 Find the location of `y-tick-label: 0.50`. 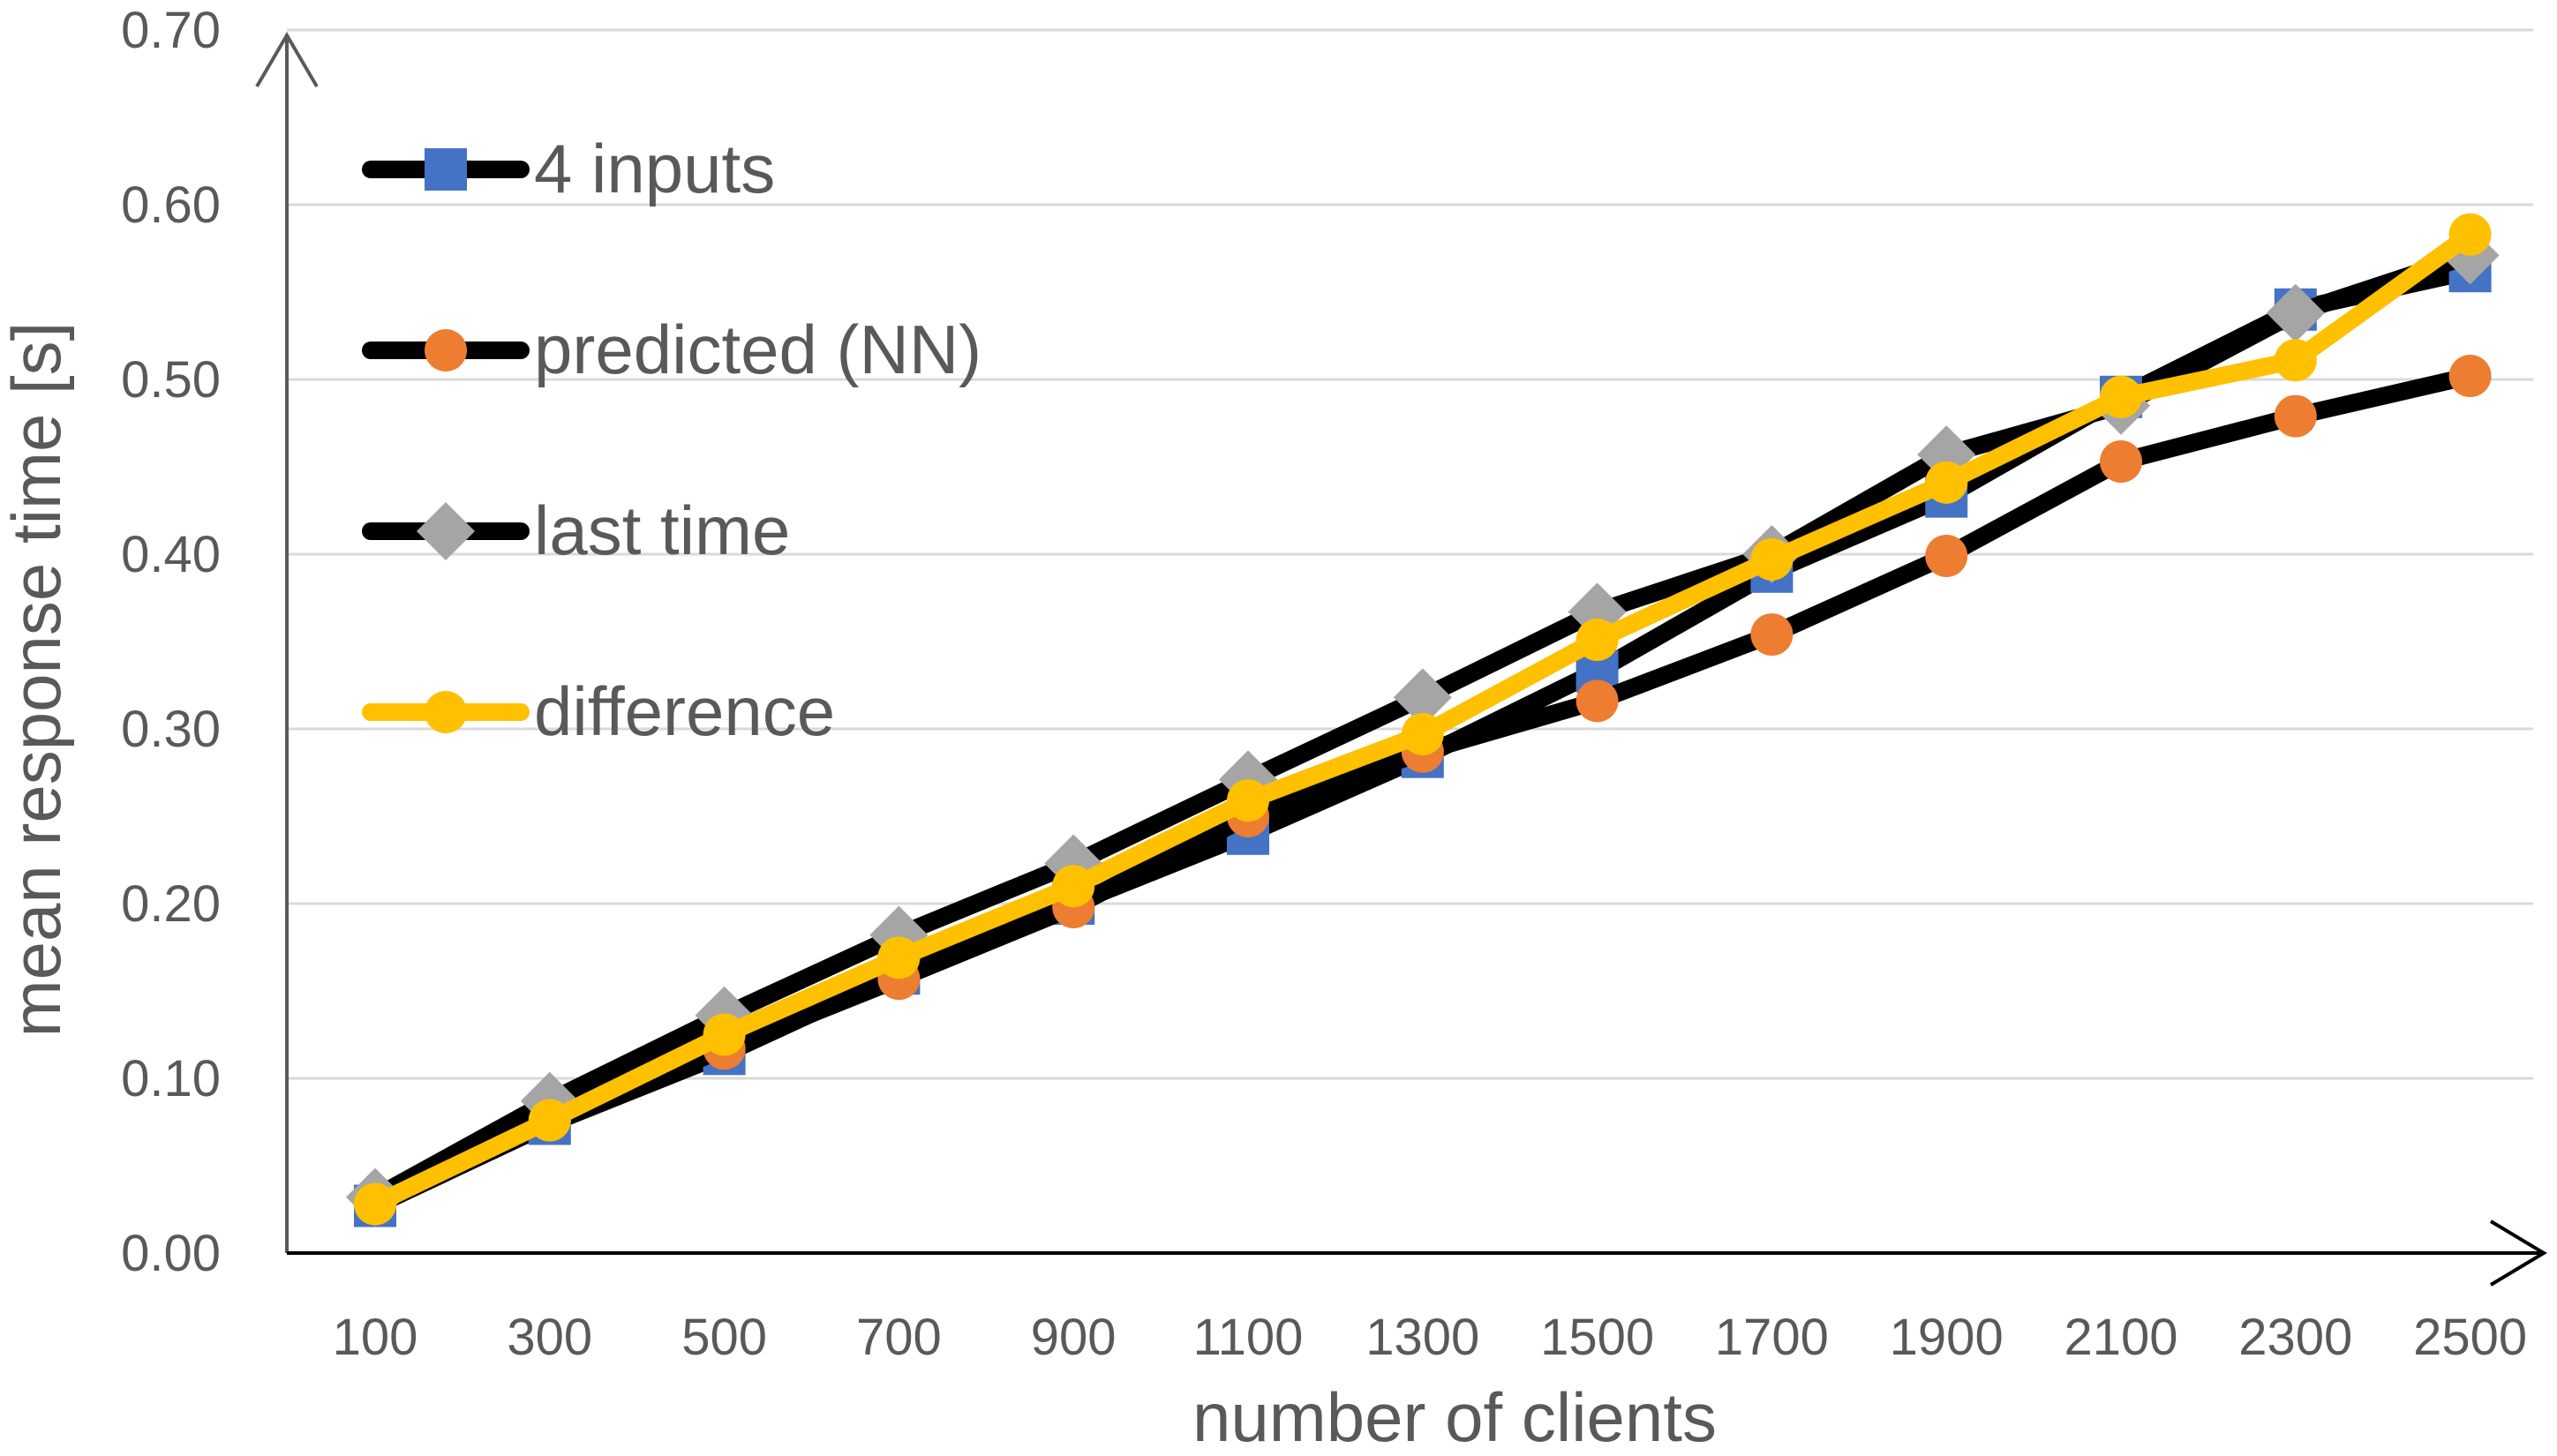

y-tick-label: 0.50 is located at coordinates (171, 380).